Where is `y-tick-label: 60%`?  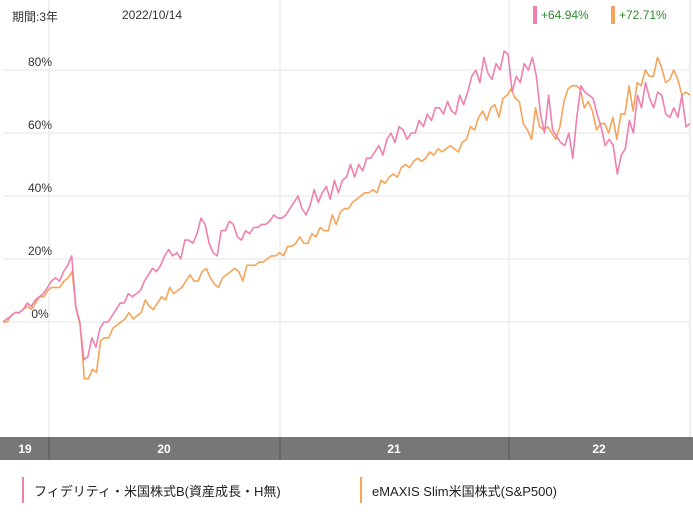
y-tick-label: 60% is located at coordinates (40, 125).